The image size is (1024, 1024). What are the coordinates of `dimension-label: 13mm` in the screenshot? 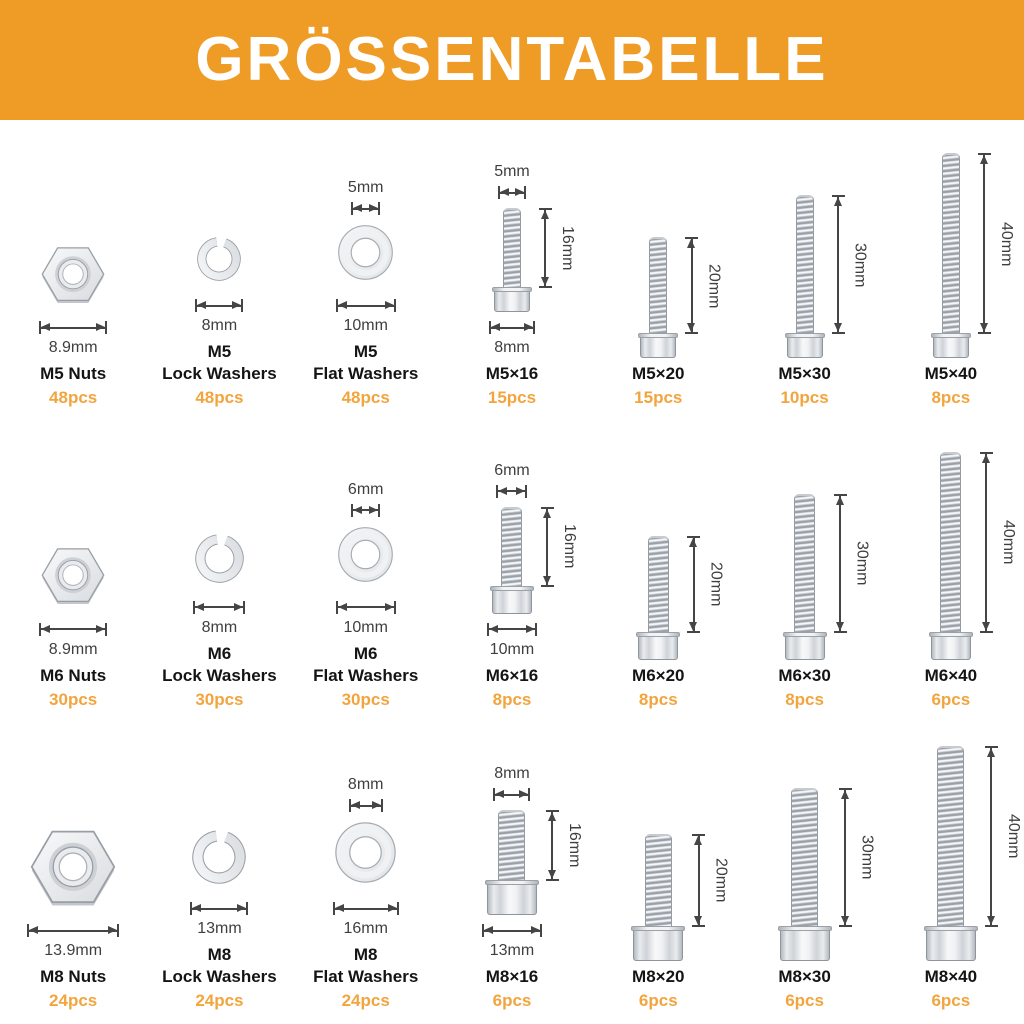 It's located at (219, 928).